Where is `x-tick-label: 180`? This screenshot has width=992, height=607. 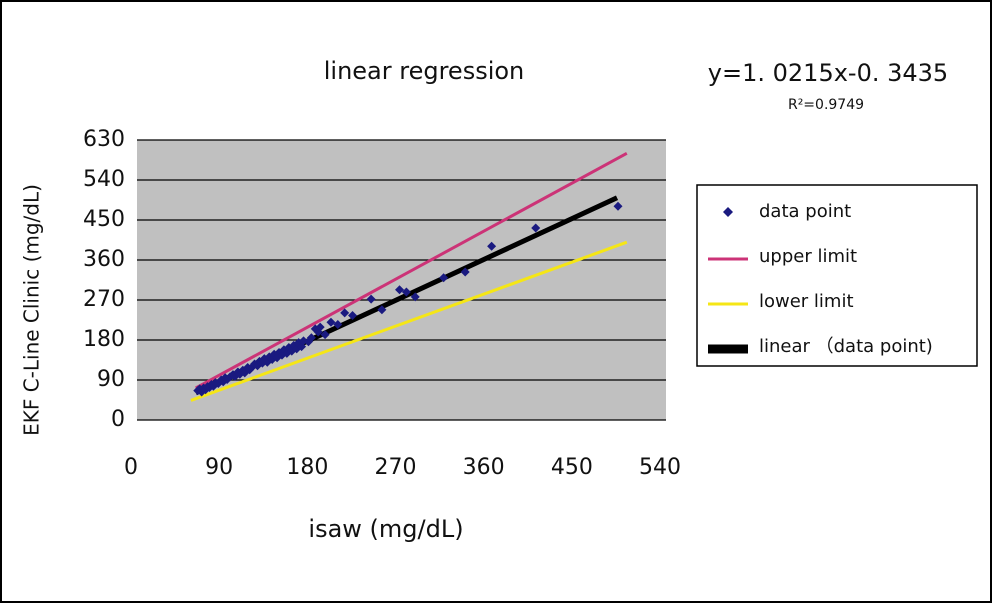
x-tick-label: 180 is located at coordinates (307, 467).